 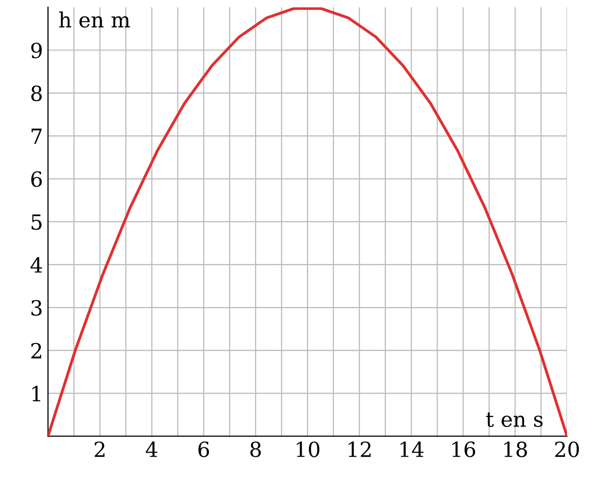 I want to click on x-tick-label: 12, so click(x=359, y=449).